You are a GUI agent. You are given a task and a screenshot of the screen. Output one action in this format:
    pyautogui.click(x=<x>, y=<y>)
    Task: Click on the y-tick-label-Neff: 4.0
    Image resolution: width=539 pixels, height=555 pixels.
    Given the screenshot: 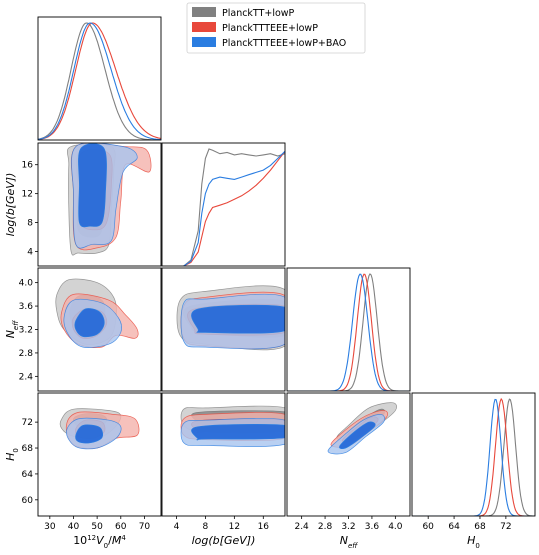 What is the action you would take?
    pyautogui.click(x=26, y=284)
    